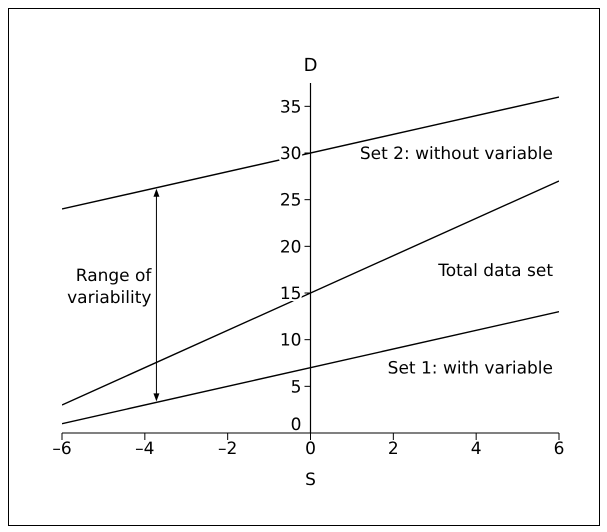 This screenshot has width=607, height=532. What do you see at coordinates (476, 449) in the screenshot?
I see `x-tick-label: 4` at bounding box center [476, 449].